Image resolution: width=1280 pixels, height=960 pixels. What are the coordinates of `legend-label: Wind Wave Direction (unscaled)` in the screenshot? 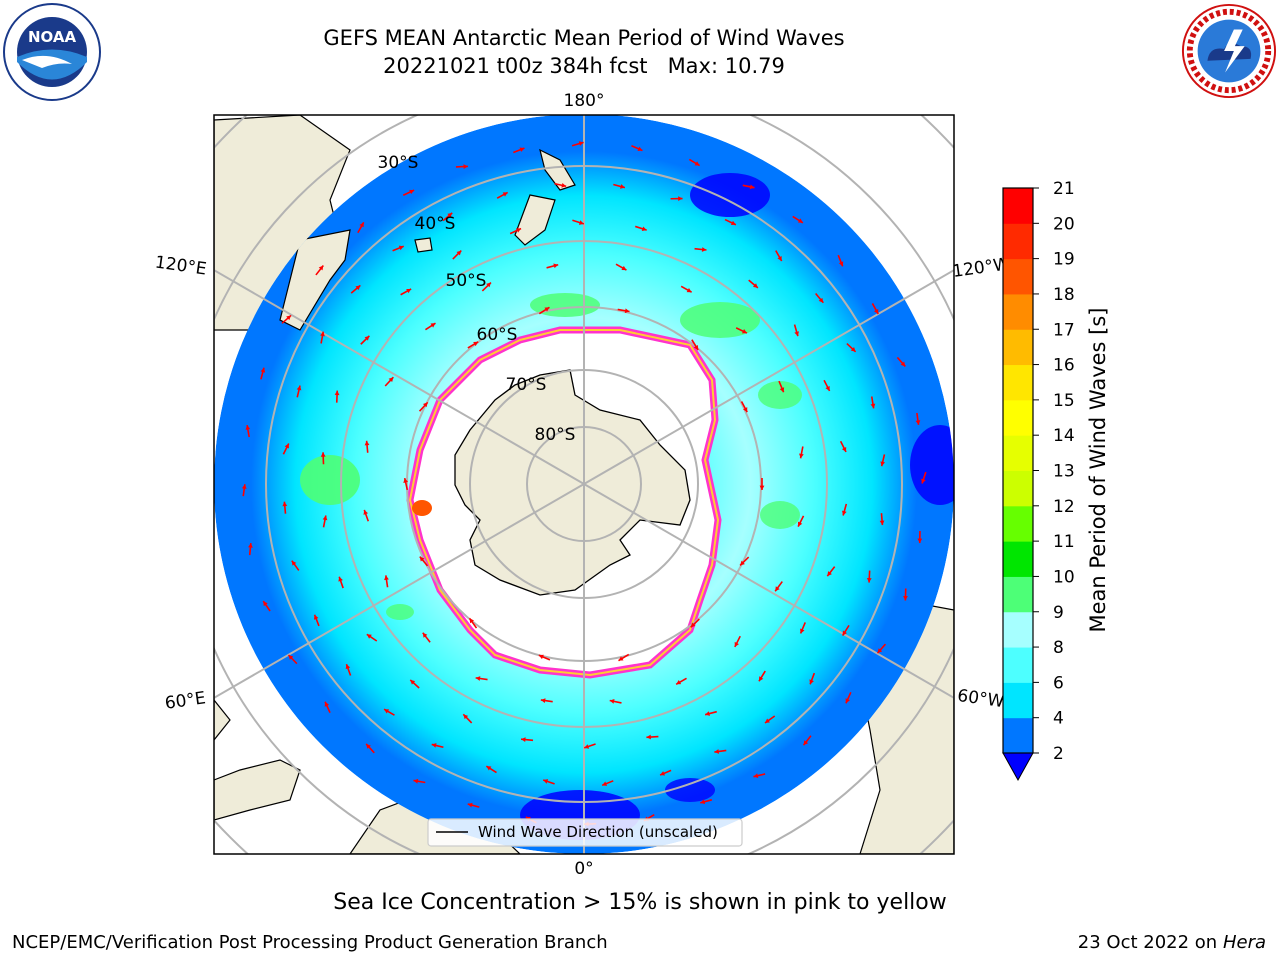 It's located at (598, 832).